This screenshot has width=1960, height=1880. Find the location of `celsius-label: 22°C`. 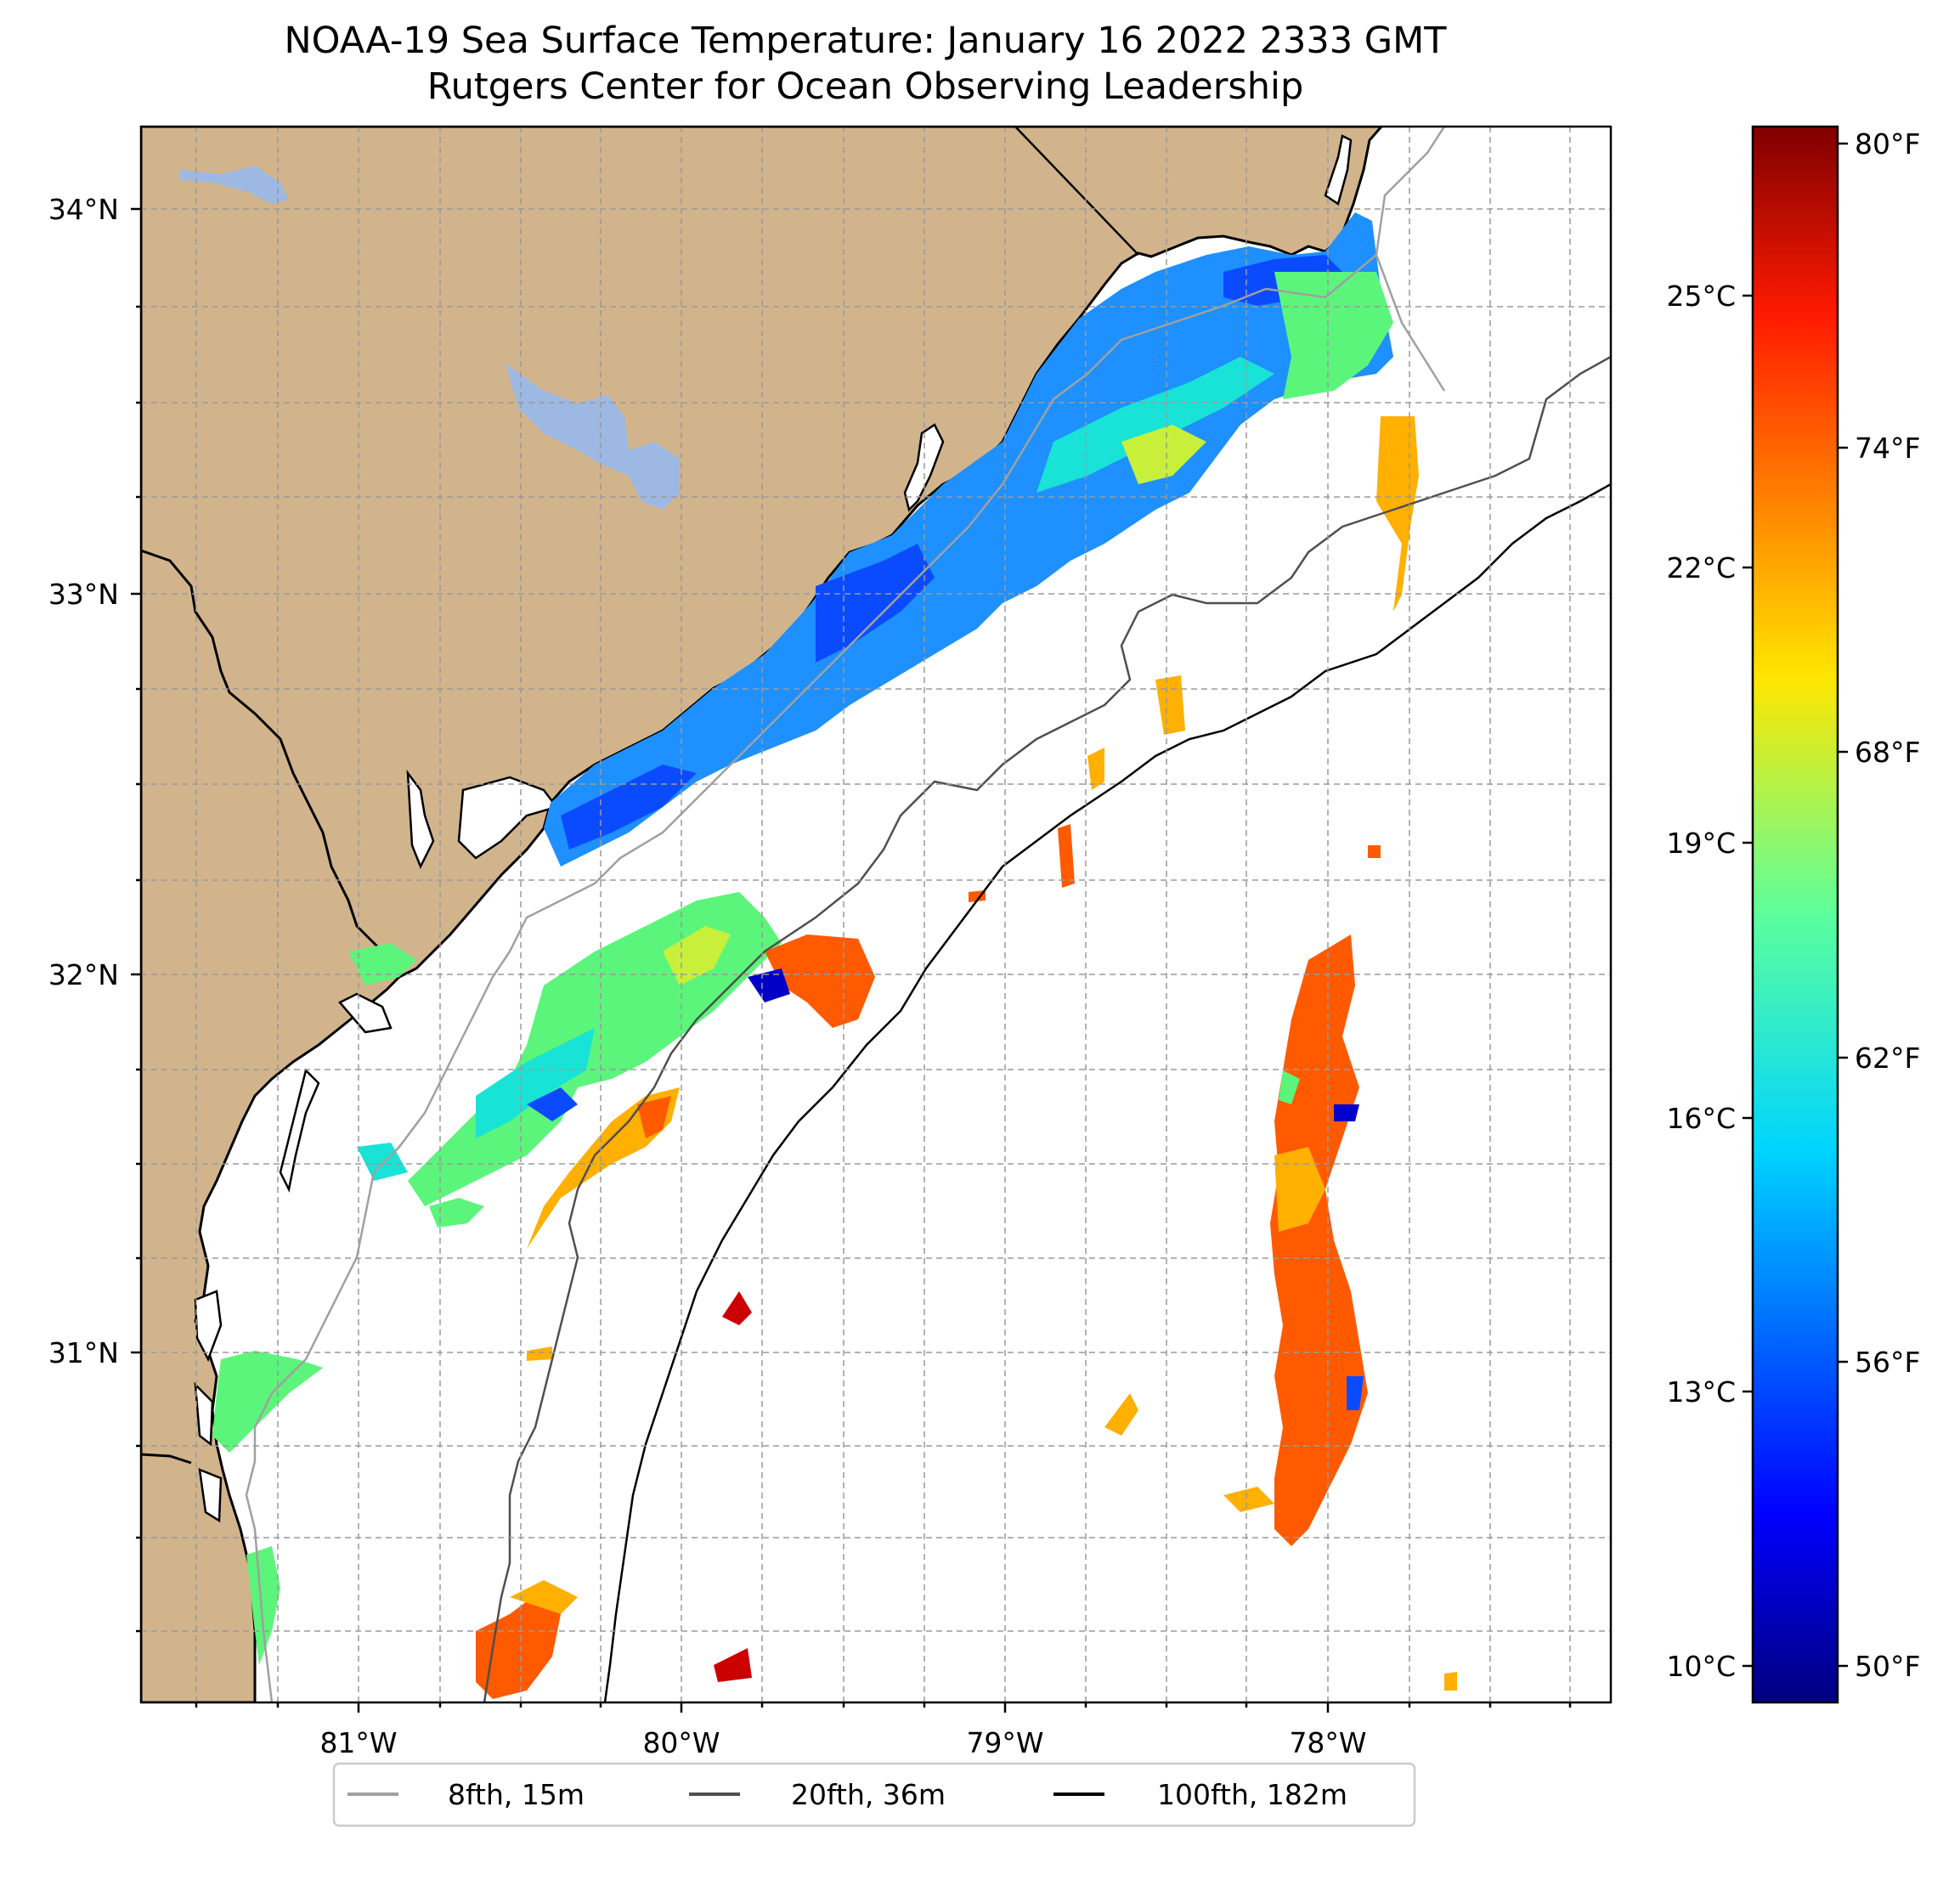

celsius-label: 22°C is located at coordinates (1701, 567).